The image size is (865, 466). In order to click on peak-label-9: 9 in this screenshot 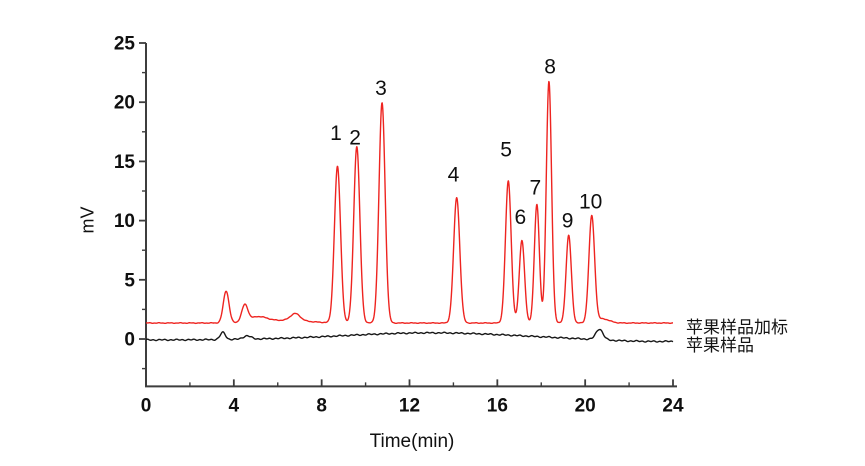, I will do `click(568, 221)`.